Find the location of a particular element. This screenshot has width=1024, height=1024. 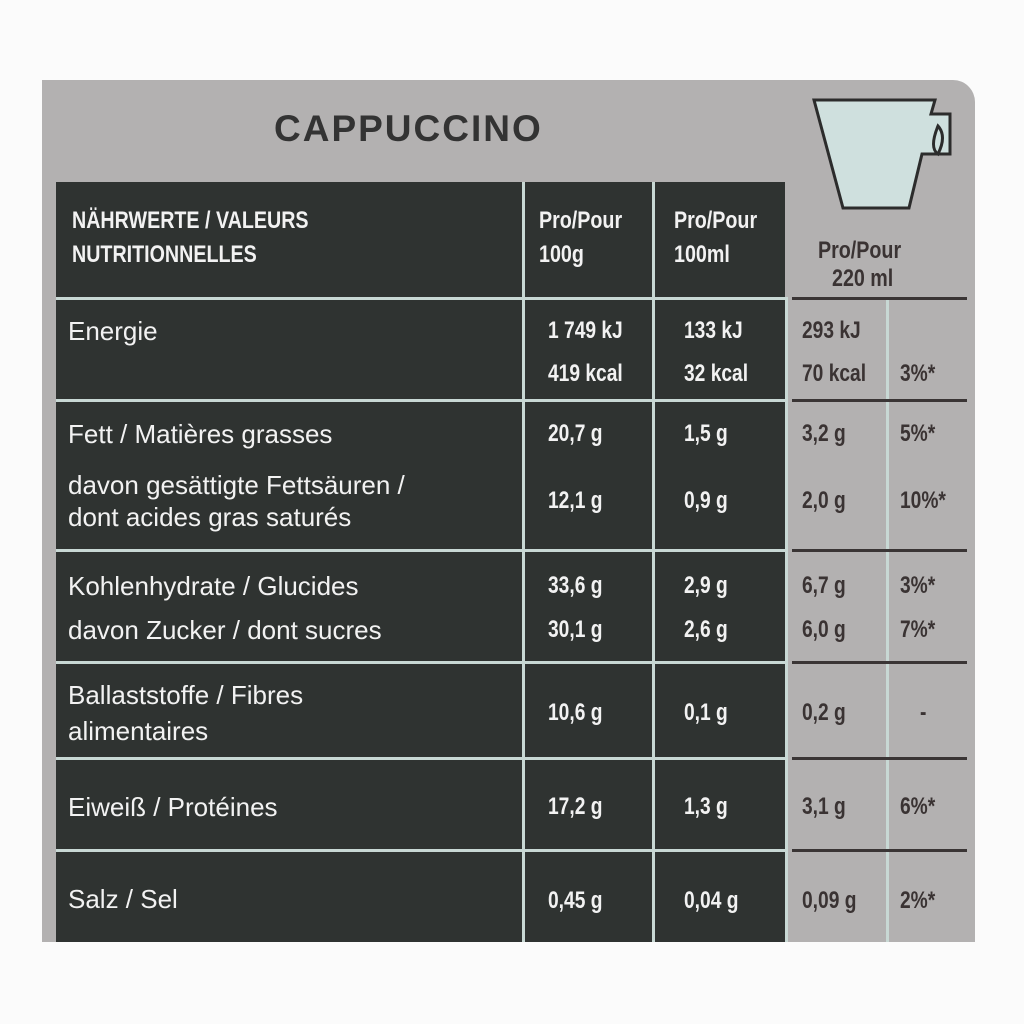

value-100ml: 0,04 g is located at coordinates (711, 900).